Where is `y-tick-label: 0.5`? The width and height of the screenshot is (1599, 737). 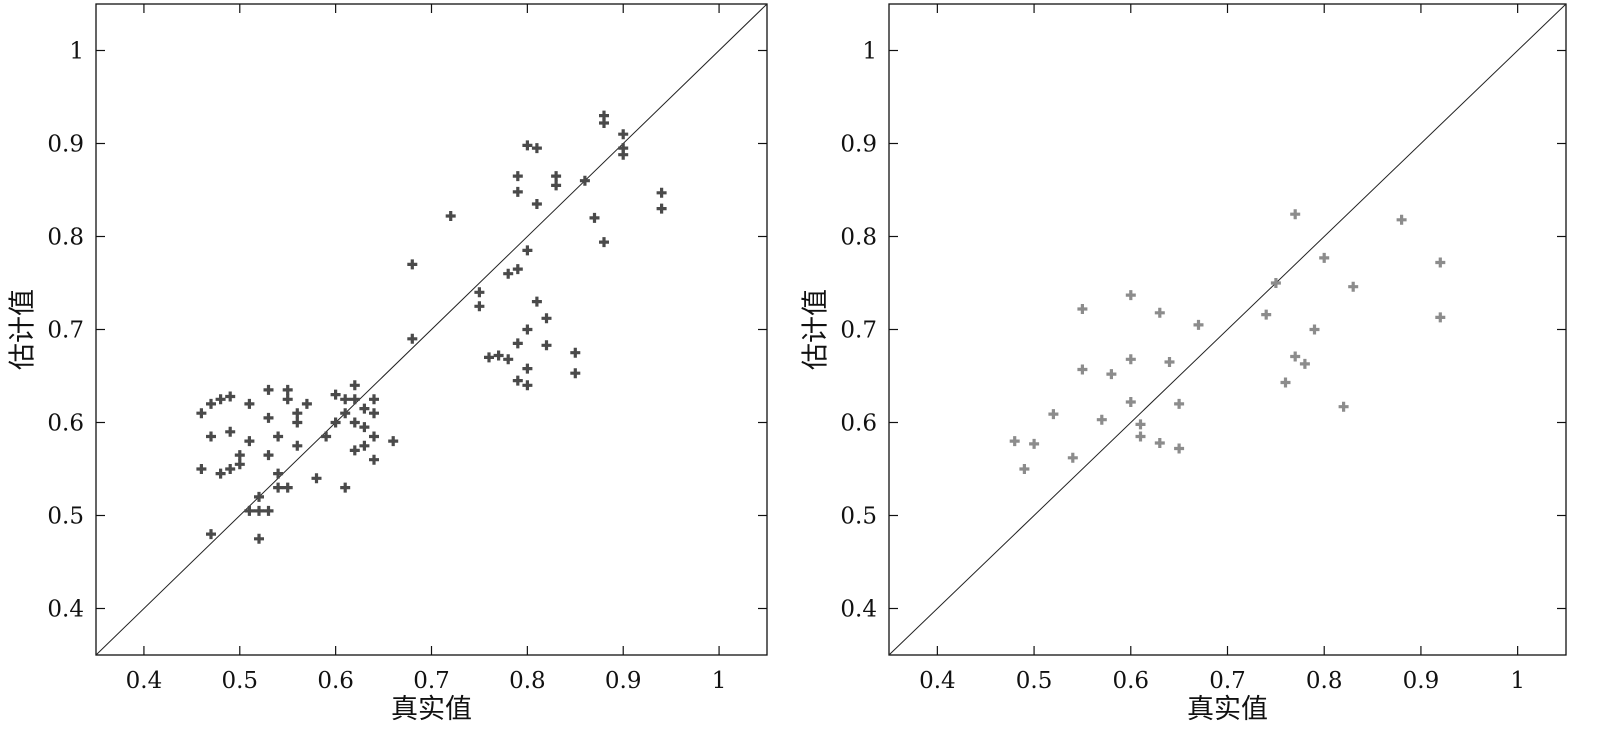
y-tick-label: 0.5 is located at coordinates (858, 517).